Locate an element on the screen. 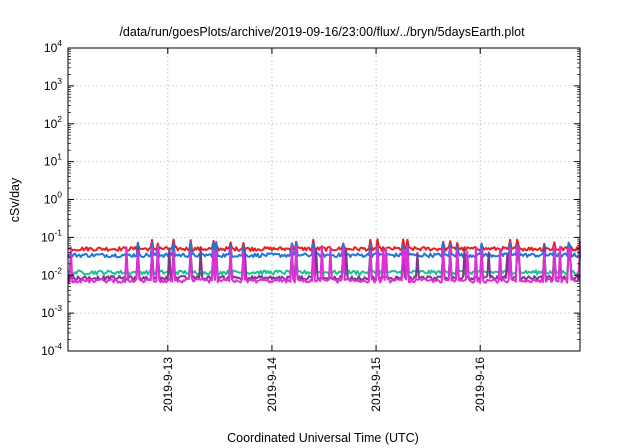 Image resolution: width=640 pixels, height=448 pixels. y-tick-label: 10³ is located at coordinates (53, 84).